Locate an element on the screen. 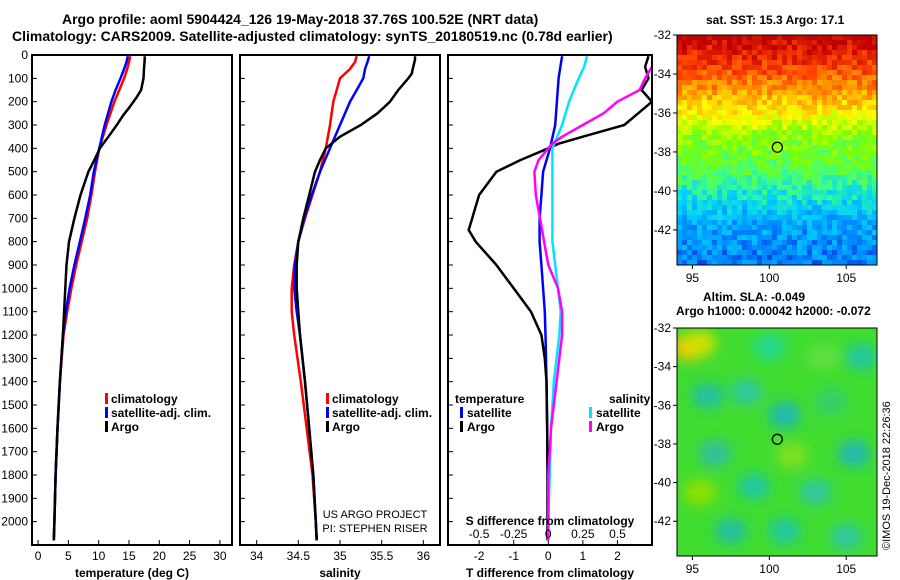  sst-map-xtick-label: 105 is located at coordinates (846, 278).